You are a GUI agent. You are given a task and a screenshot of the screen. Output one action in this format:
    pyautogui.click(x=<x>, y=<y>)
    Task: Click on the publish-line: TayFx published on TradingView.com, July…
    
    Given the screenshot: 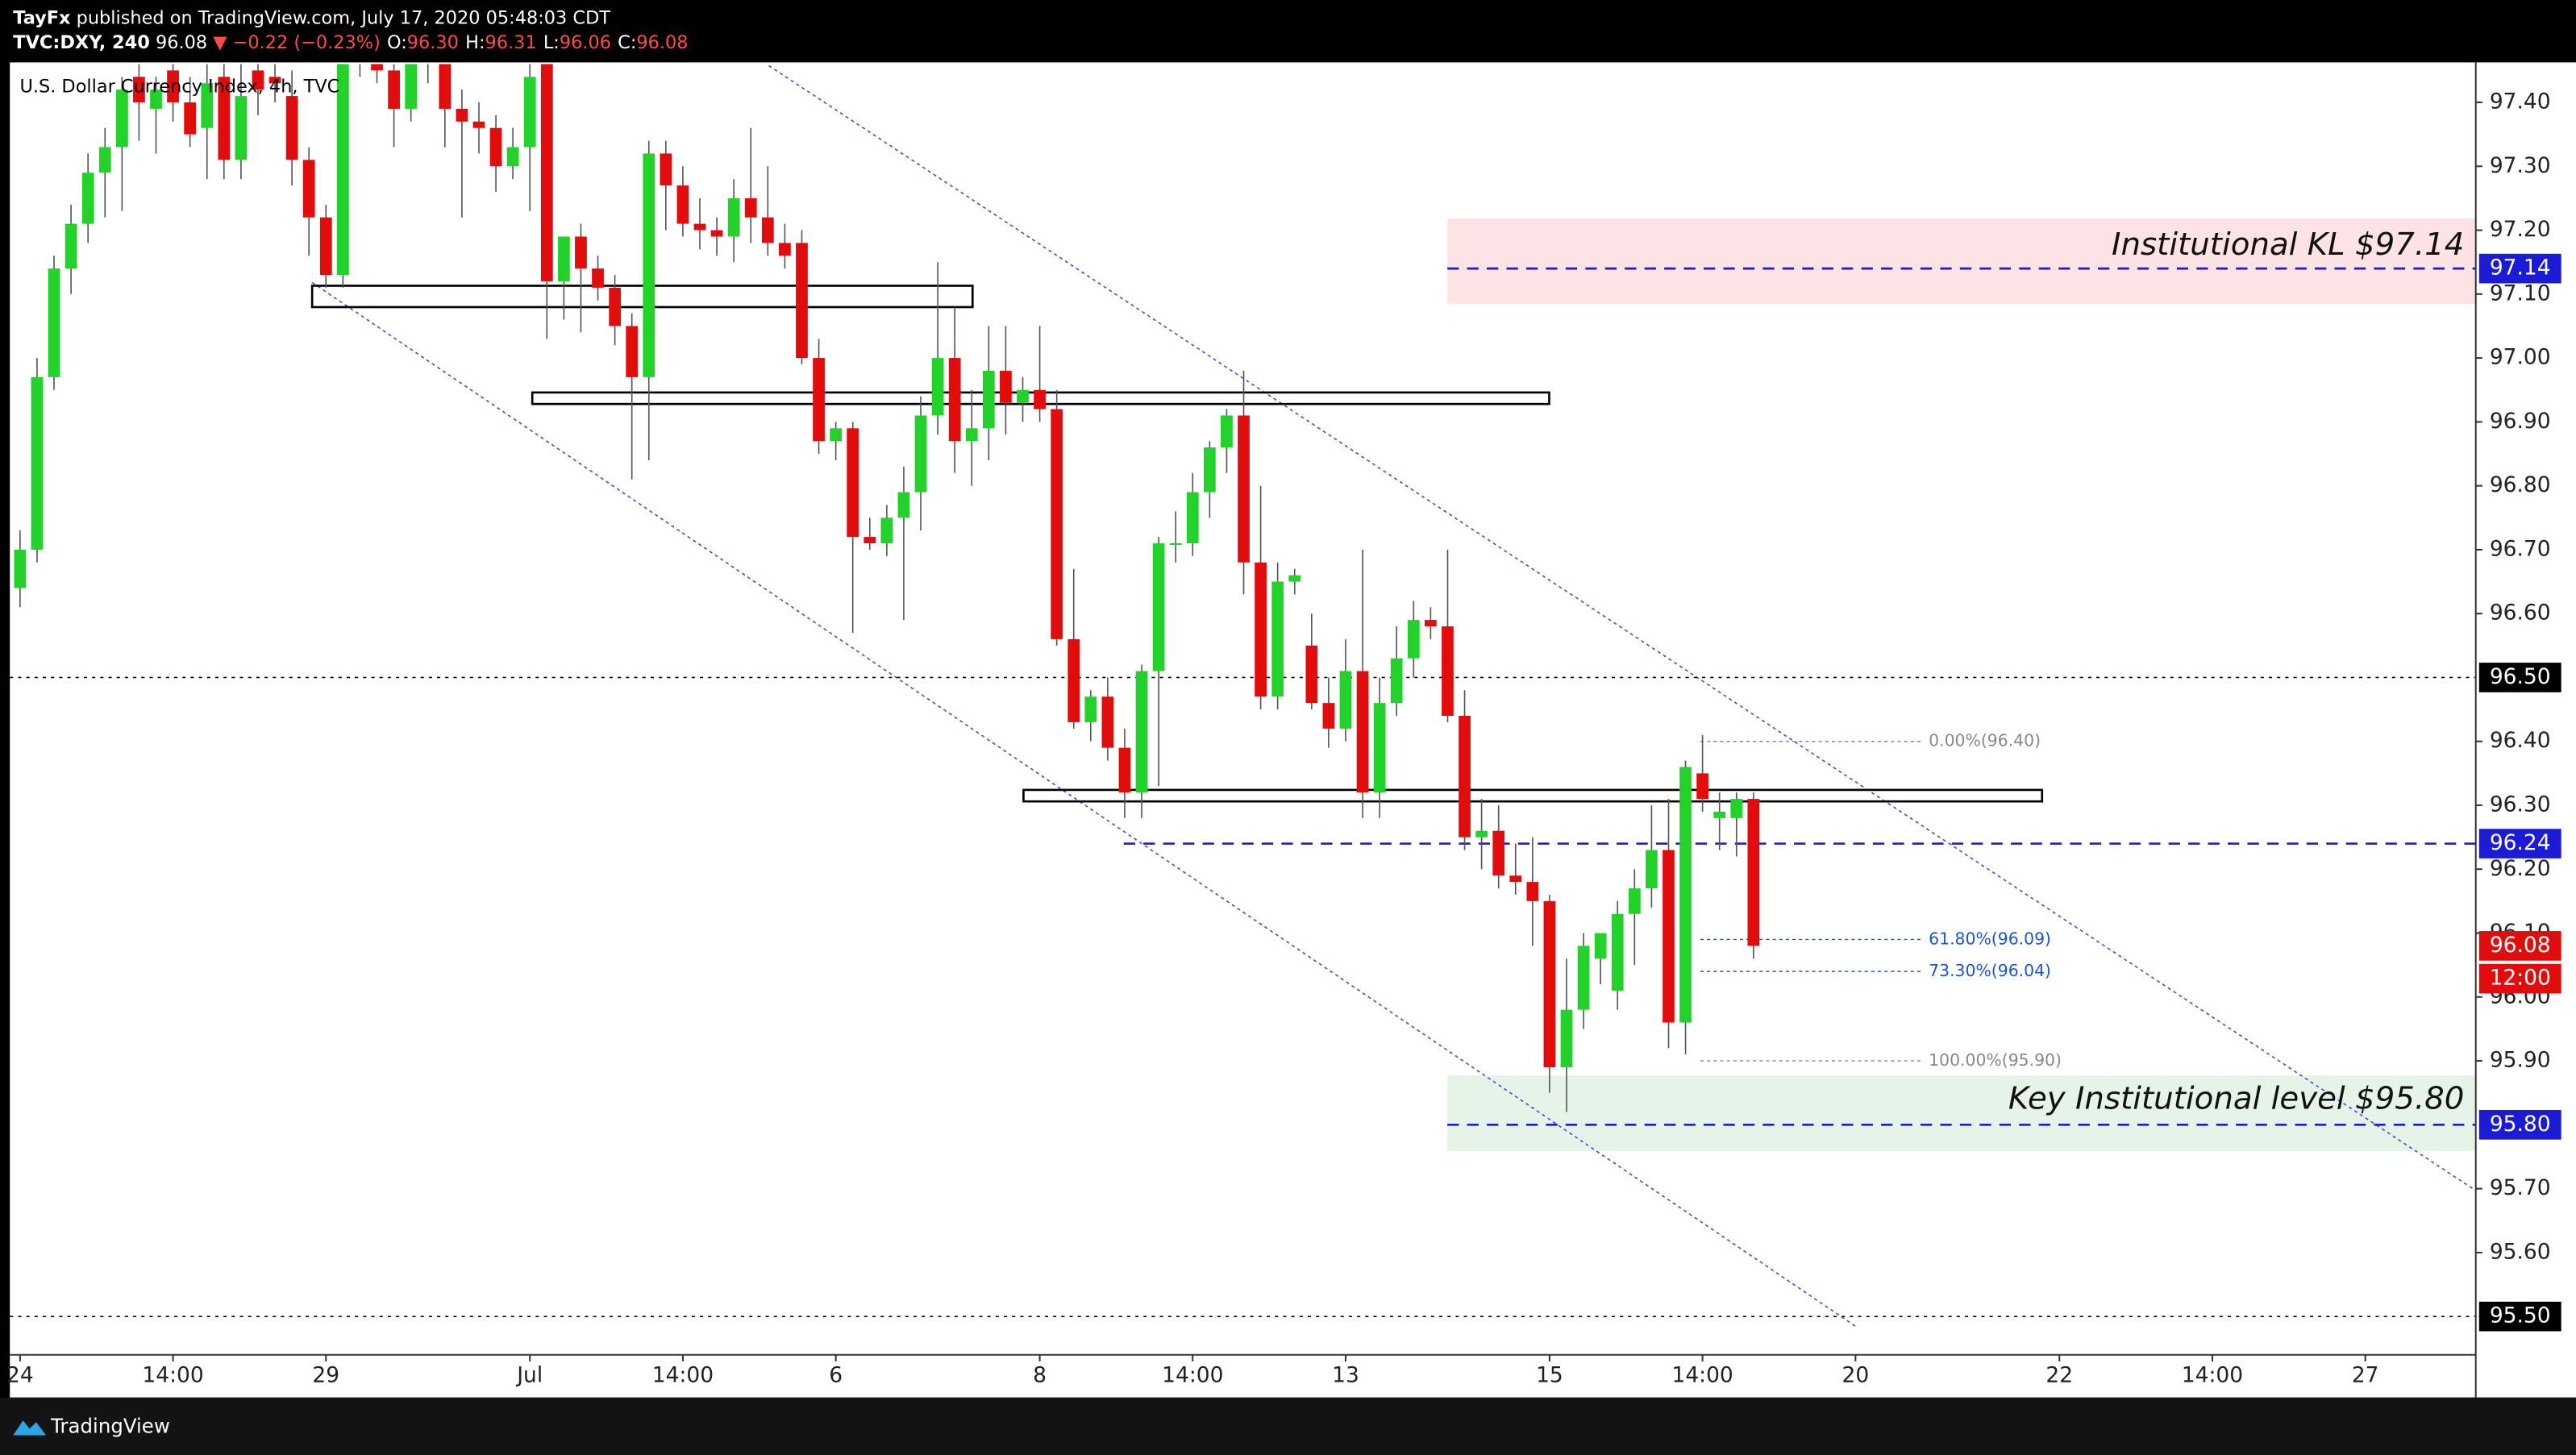 What is the action you would take?
    pyautogui.click(x=311, y=17)
    